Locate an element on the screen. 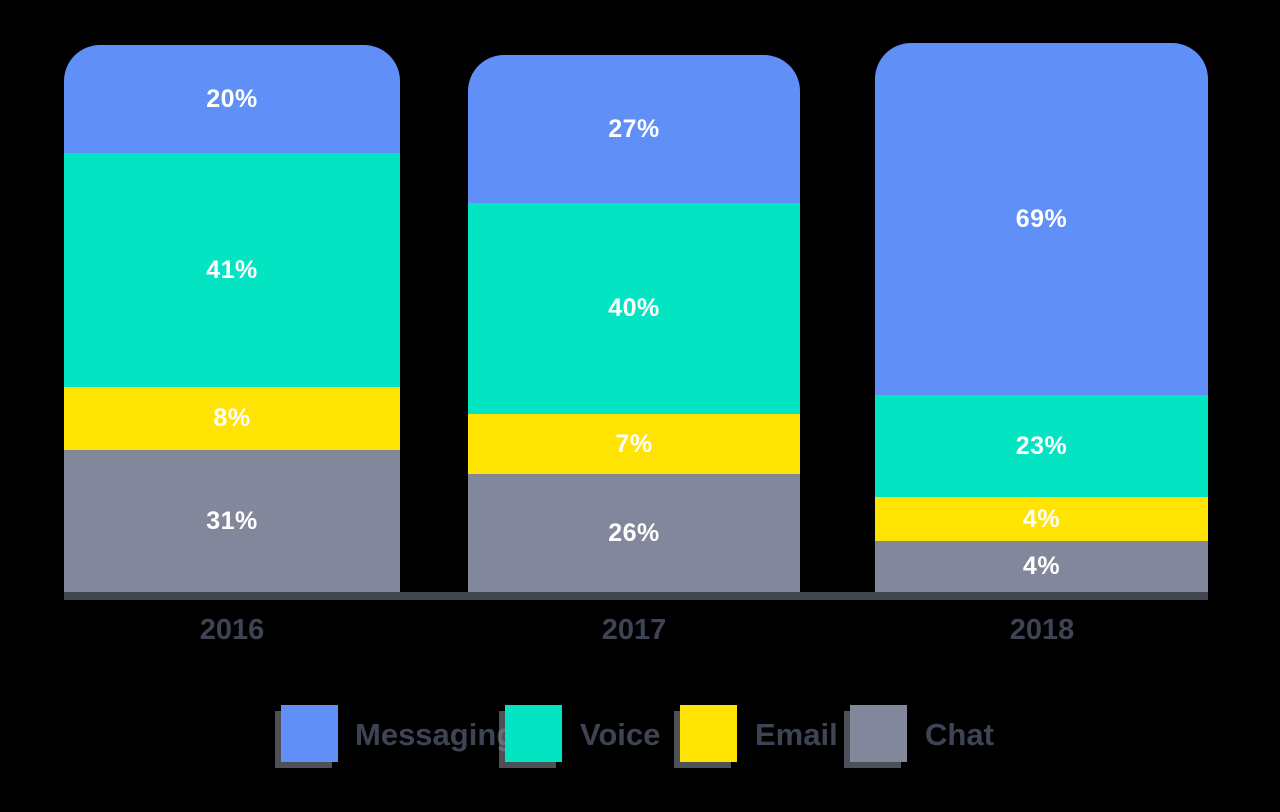 This screenshot has width=1280, height=812. segment-chat-2018: 4% is located at coordinates (1041, 566).